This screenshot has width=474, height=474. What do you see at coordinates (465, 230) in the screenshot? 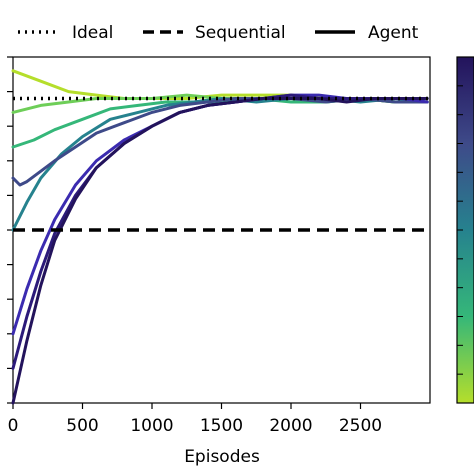
I see `colorbar` at bounding box center [465, 230].